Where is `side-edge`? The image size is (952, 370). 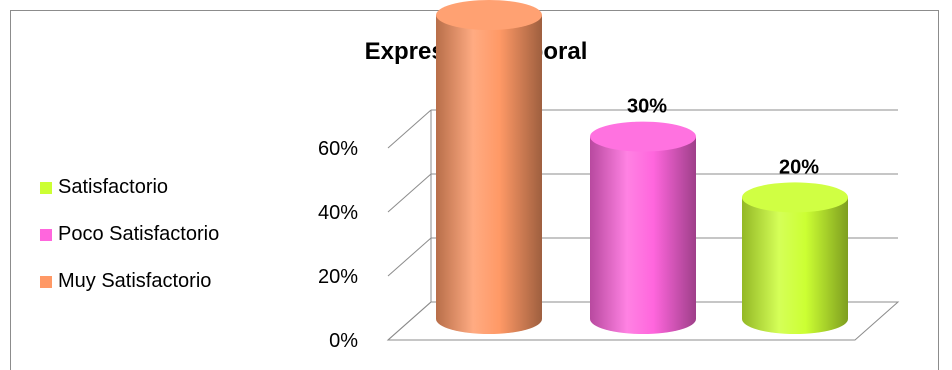
side-edge is located at coordinates (409, 321).